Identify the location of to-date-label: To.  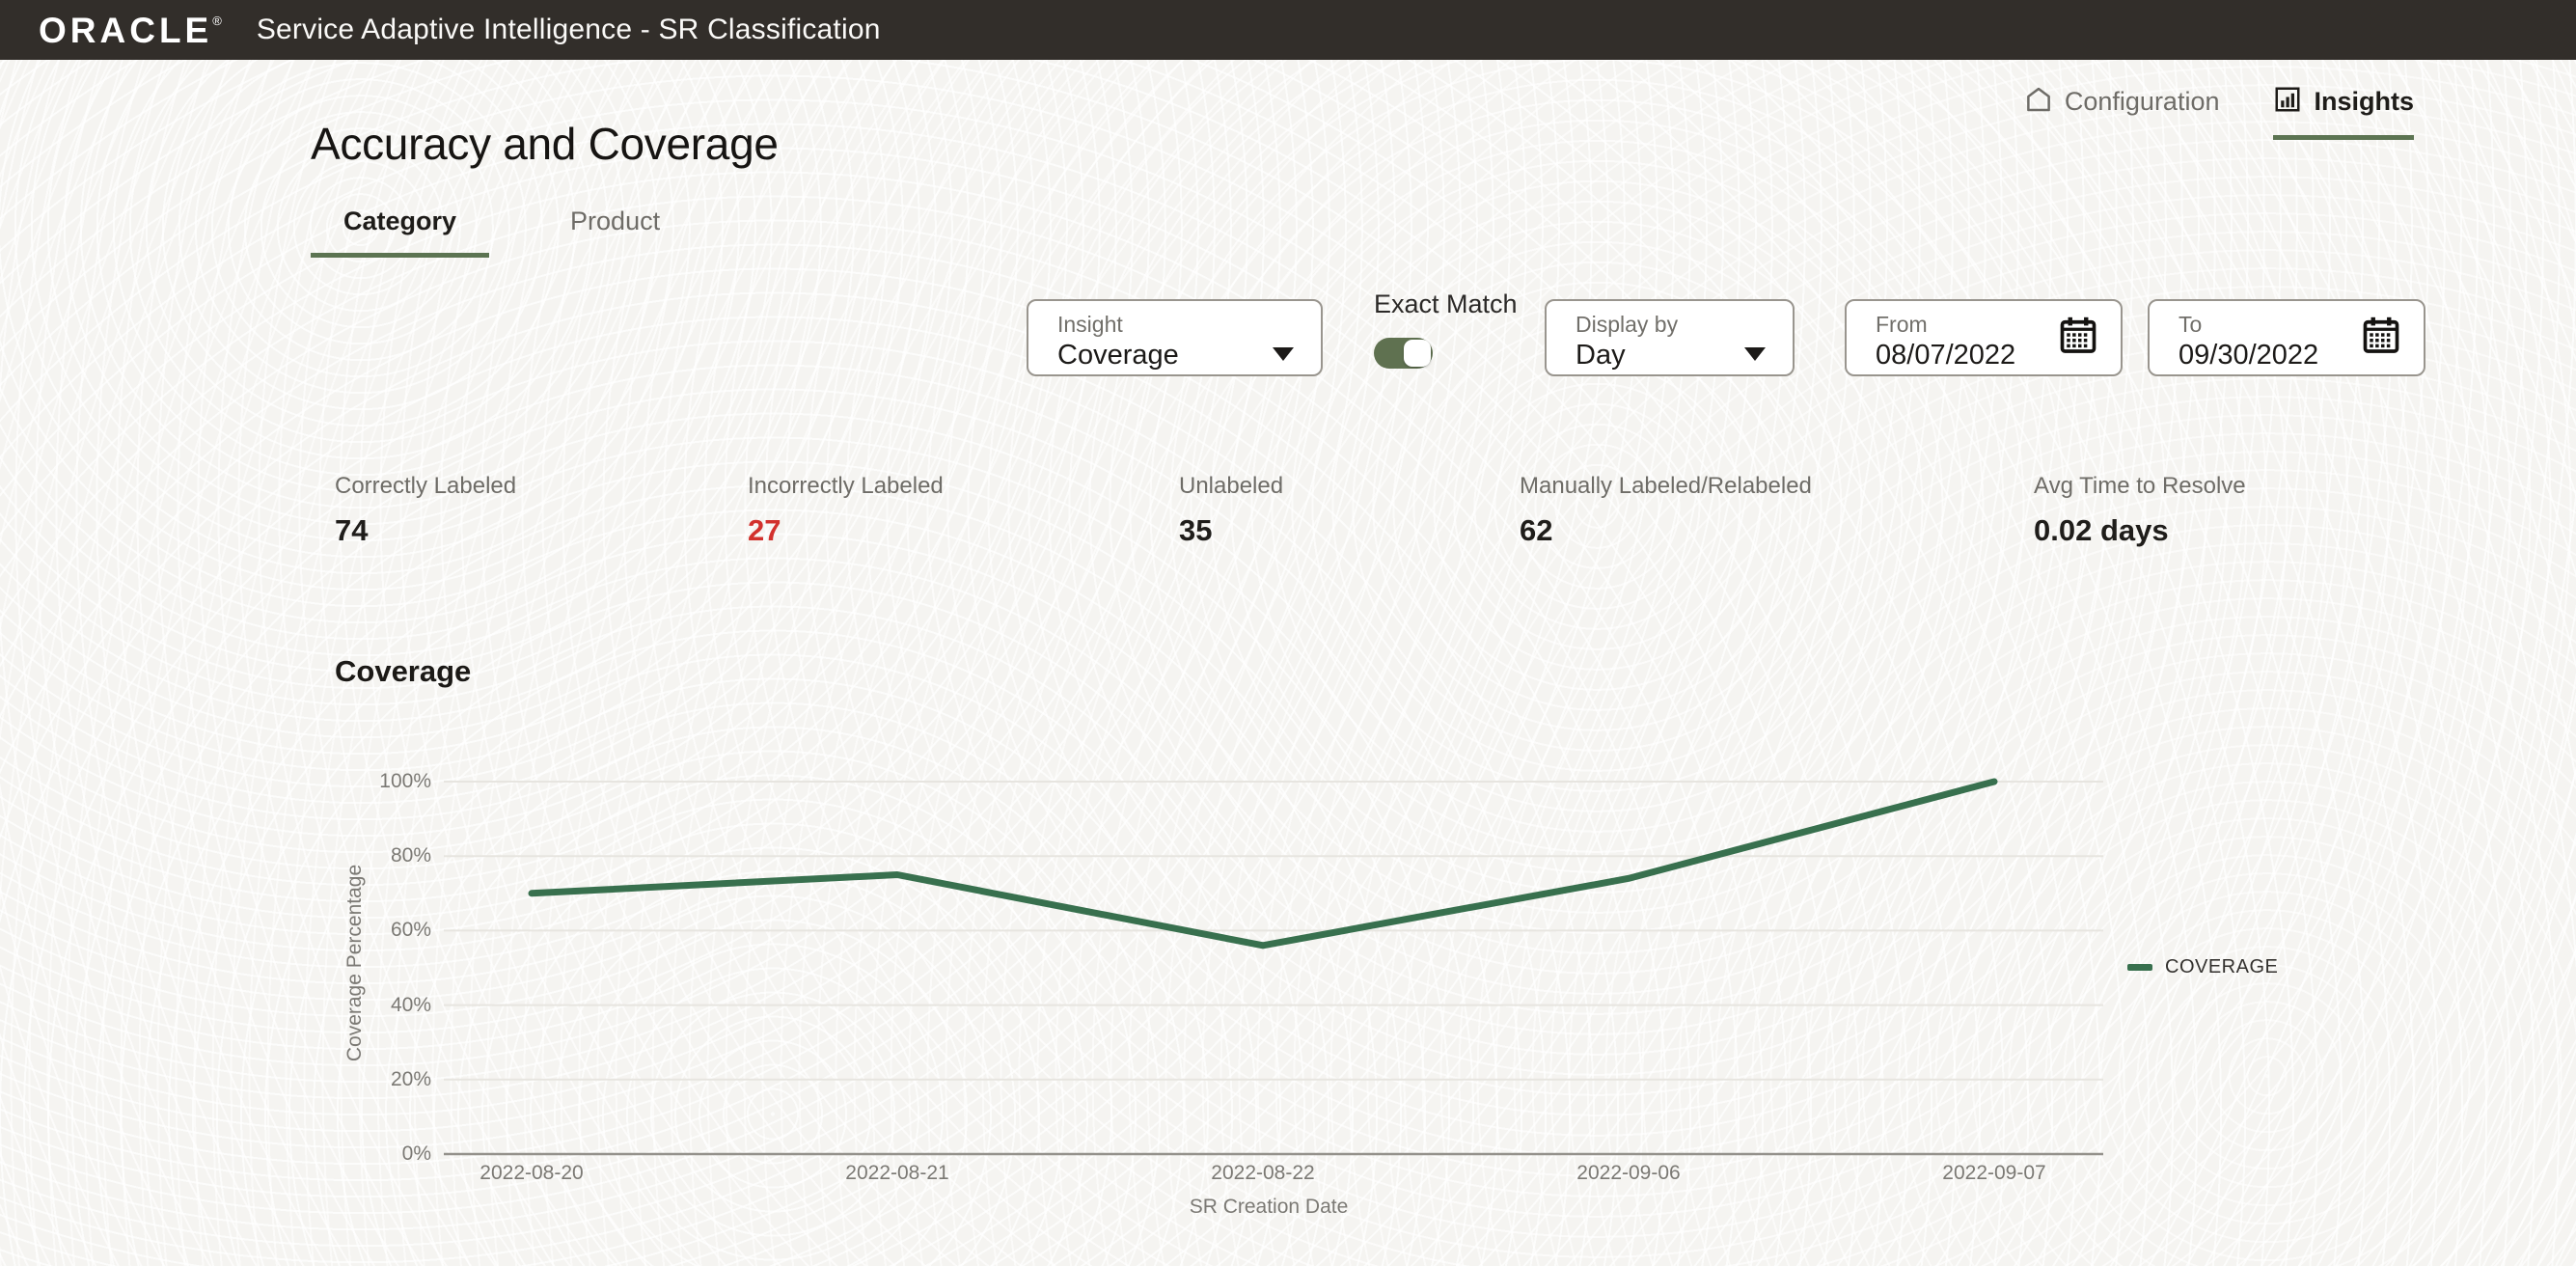
(2191, 324).